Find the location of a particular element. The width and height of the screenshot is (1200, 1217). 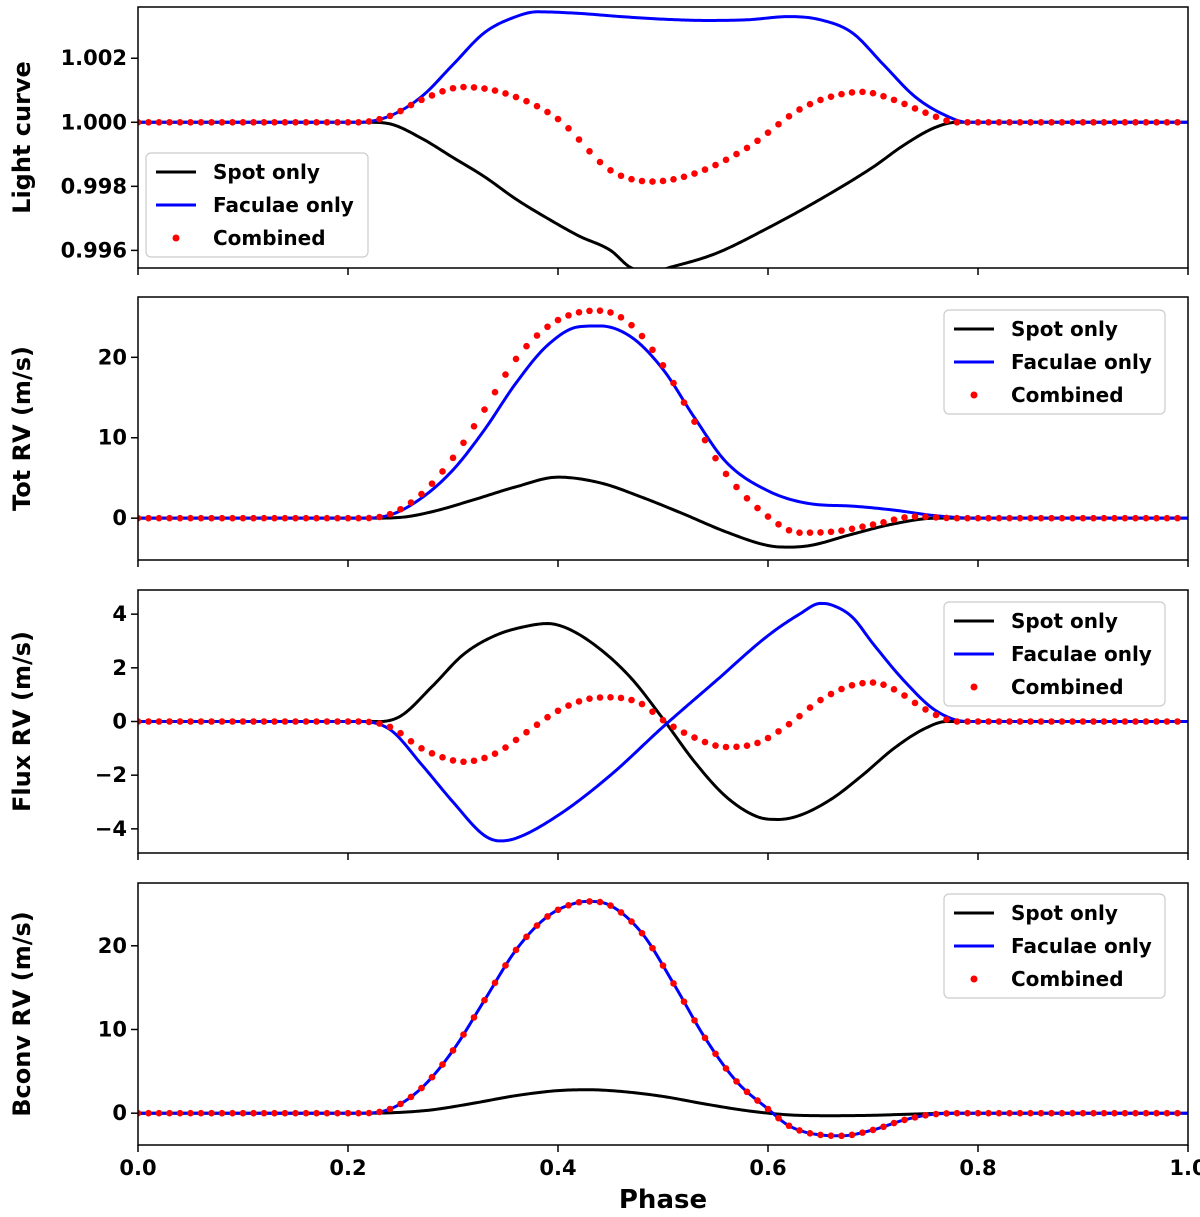

y-tick-label: 1.002 is located at coordinates (94, 58).